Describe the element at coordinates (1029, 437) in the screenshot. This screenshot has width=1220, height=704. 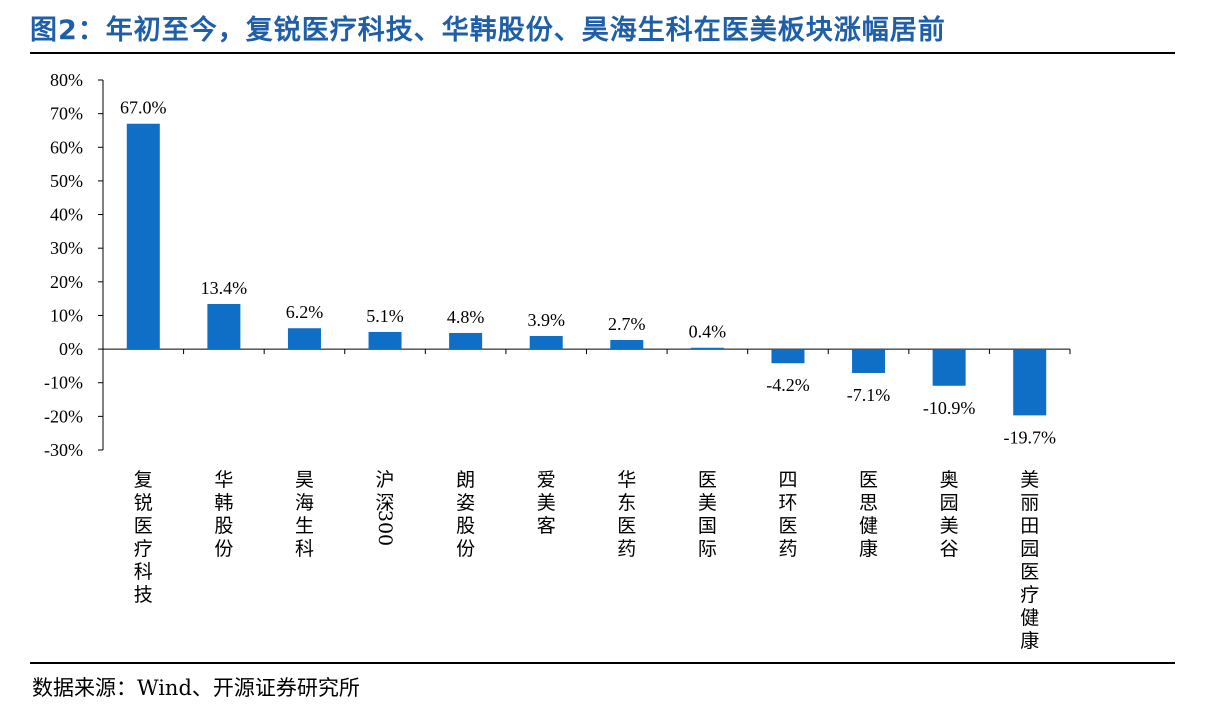
I see `data-label: -19.7%` at that location.